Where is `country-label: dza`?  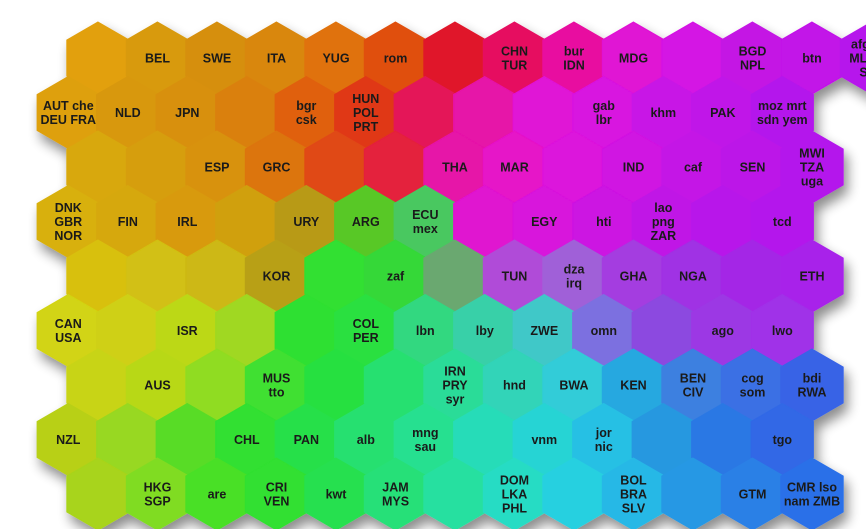 country-label: dza is located at coordinates (575, 270).